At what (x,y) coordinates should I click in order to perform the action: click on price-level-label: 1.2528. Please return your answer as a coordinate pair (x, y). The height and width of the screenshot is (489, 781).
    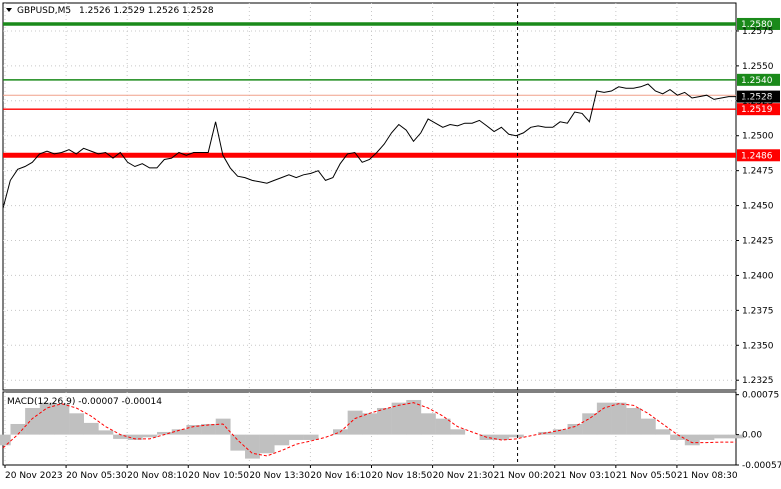
    Looking at the image, I should click on (757, 98).